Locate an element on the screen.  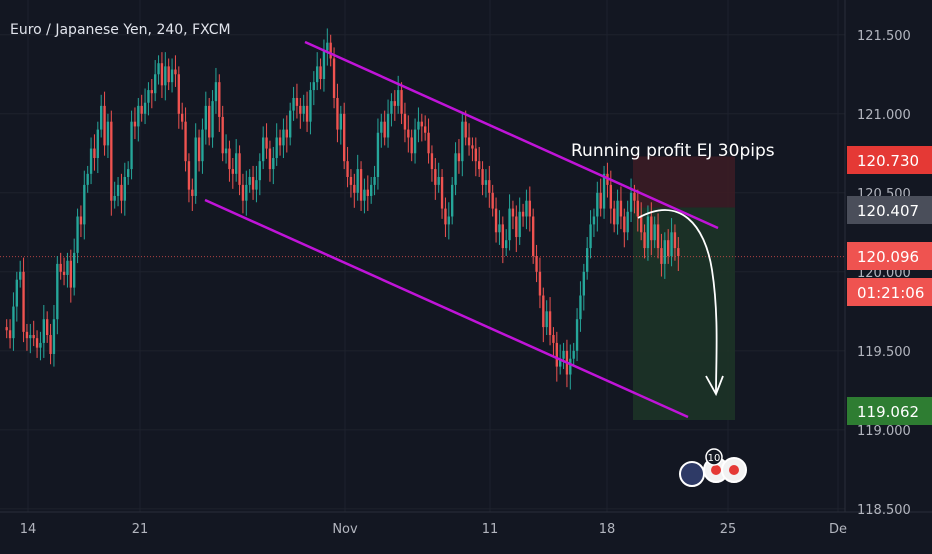
x-tick-label: 11 is located at coordinates (490, 529).